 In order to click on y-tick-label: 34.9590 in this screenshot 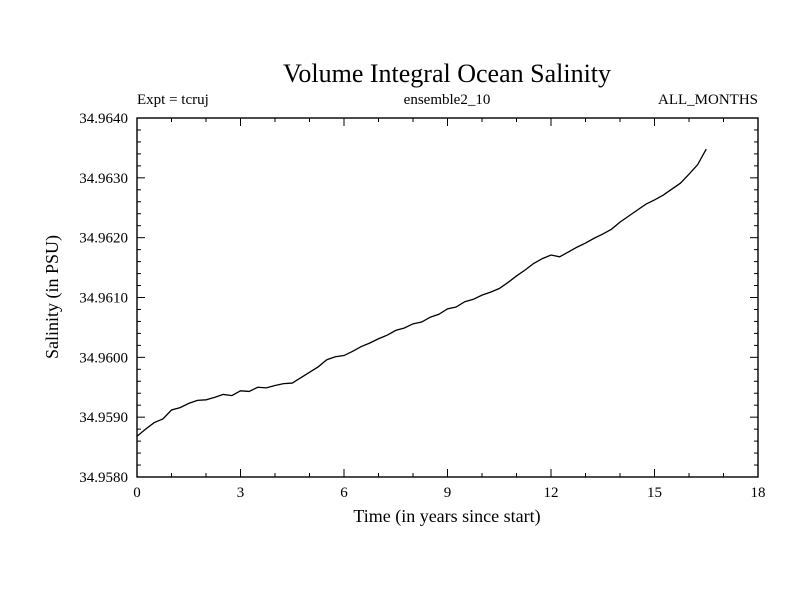, I will do `click(103, 418)`.